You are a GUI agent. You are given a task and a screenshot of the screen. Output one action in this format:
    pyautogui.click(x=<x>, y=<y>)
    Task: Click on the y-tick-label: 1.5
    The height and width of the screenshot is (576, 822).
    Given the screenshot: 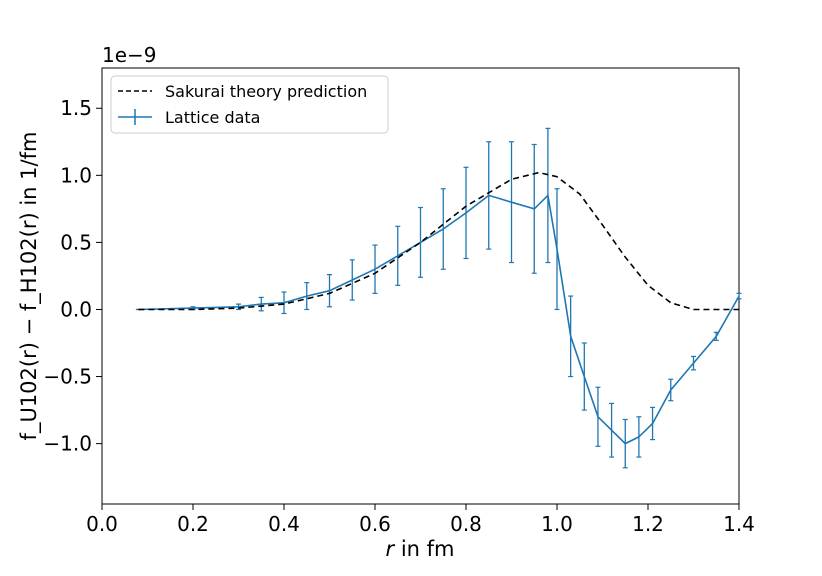 What is the action you would take?
    pyautogui.click(x=76, y=108)
    